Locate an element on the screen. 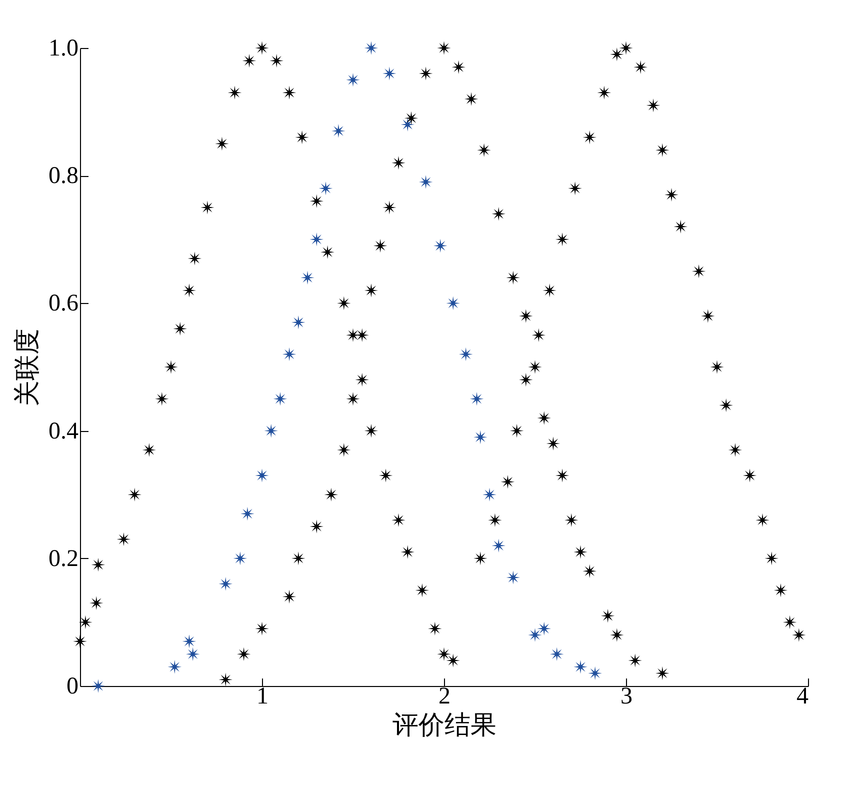 The height and width of the screenshot is (799, 845). y-tick-label: 0.2 is located at coordinates (63, 559).